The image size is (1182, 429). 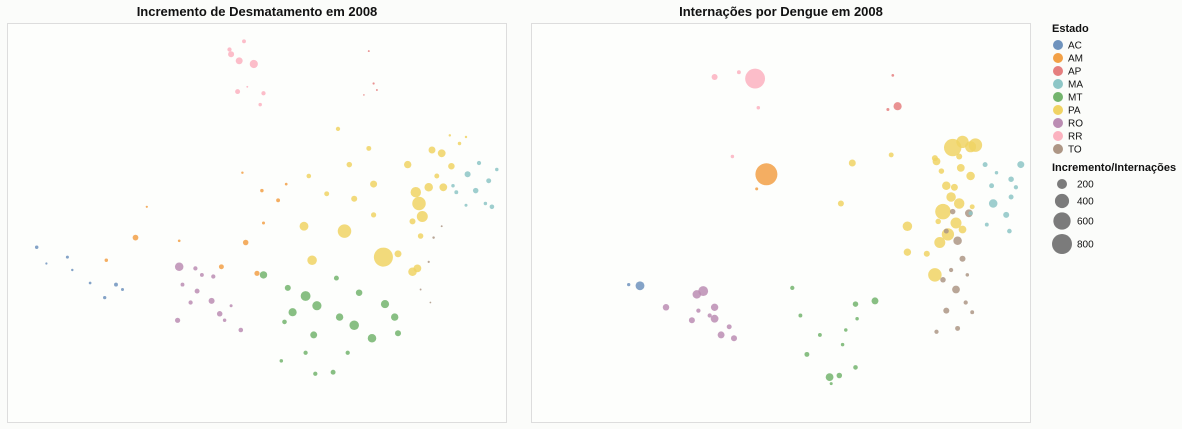 What do you see at coordinates (257, 11) in the screenshot?
I see `chart-title-deforestation: Incremento de Desmatamento em 2008` at bounding box center [257, 11].